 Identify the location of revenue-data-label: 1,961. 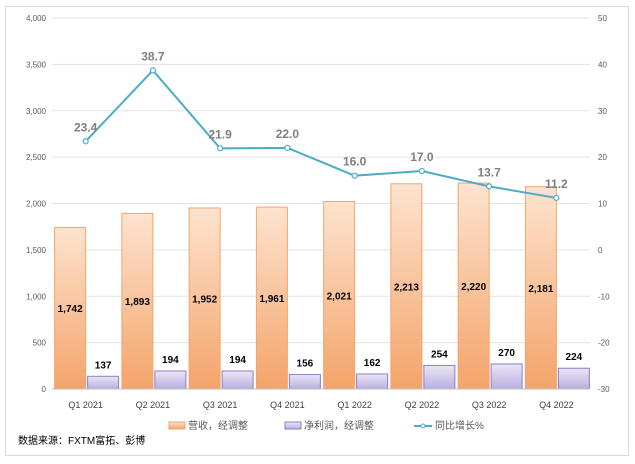
(271, 299).